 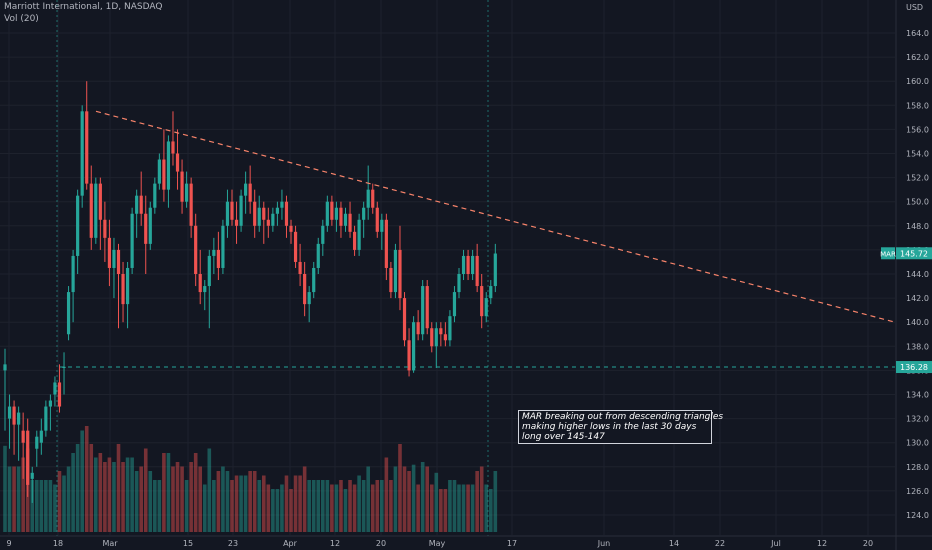 What do you see at coordinates (917, 105) in the screenshot?
I see `price-tick-label: 158.0` at bounding box center [917, 105].